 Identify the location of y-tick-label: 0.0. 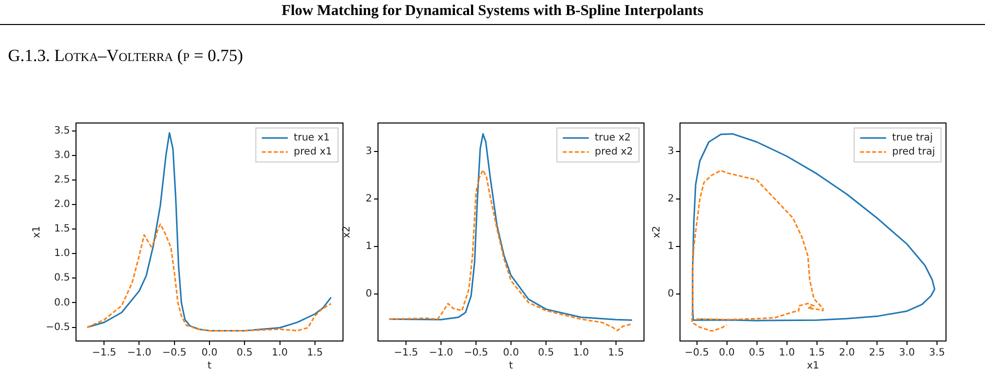
(62, 302).